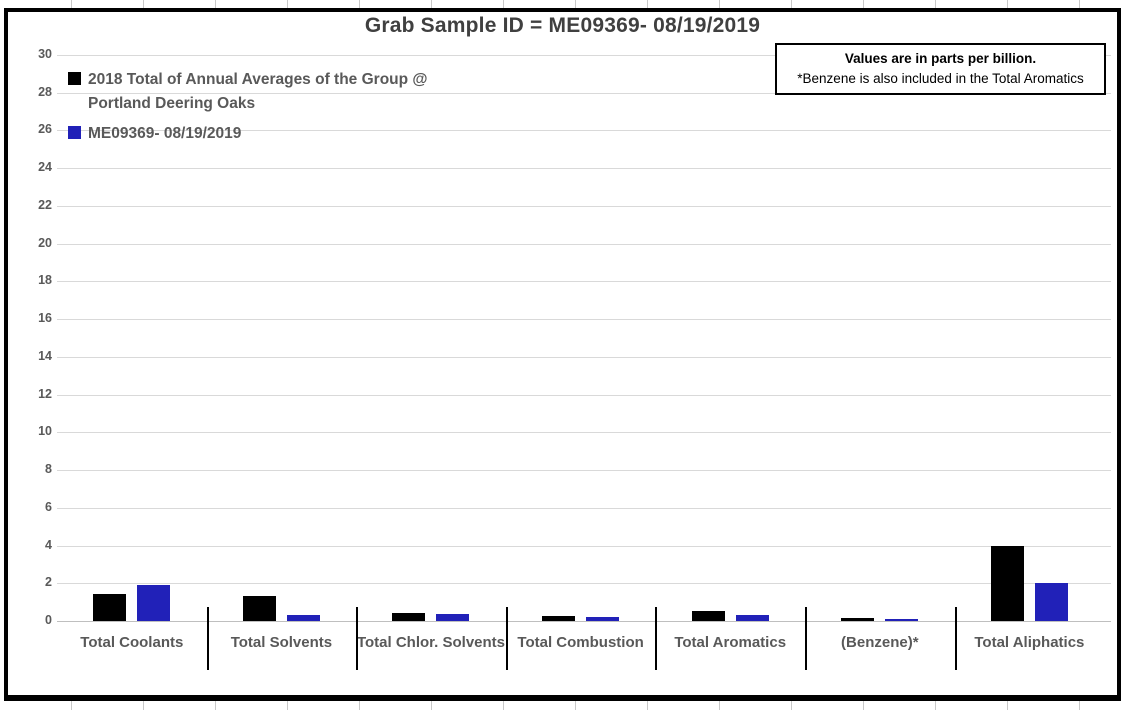  I want to click on x-axis-category-label: Total Aromatics, so click(730, 642).